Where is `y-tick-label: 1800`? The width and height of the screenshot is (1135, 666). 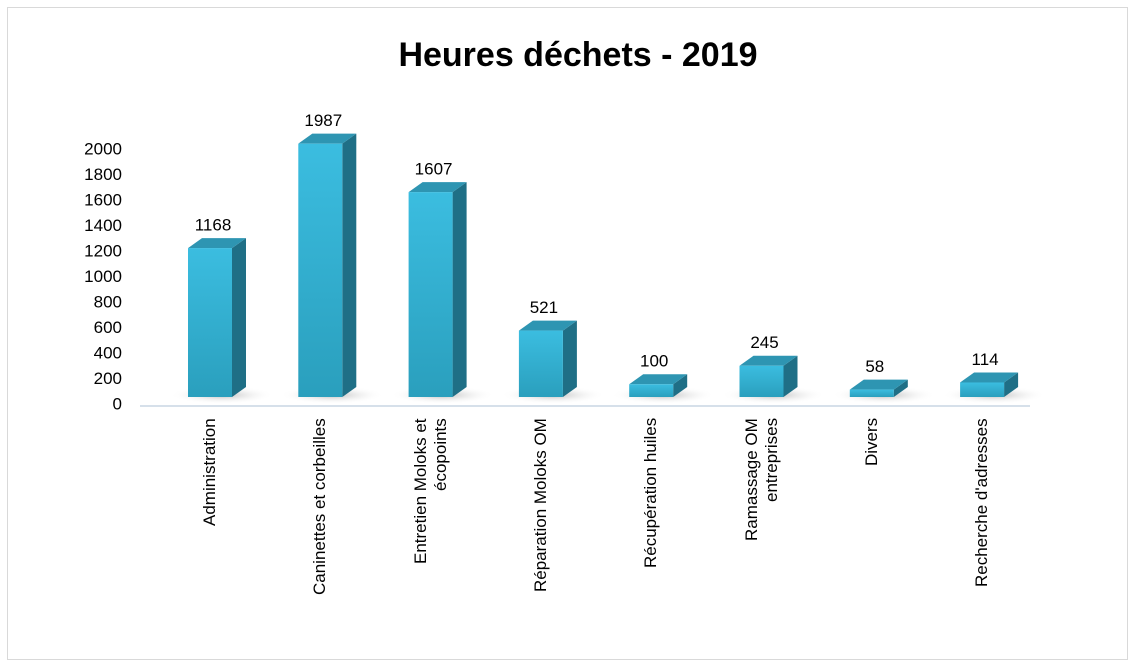
y-tick-label: 1800 is located at coordinates (103, 174).